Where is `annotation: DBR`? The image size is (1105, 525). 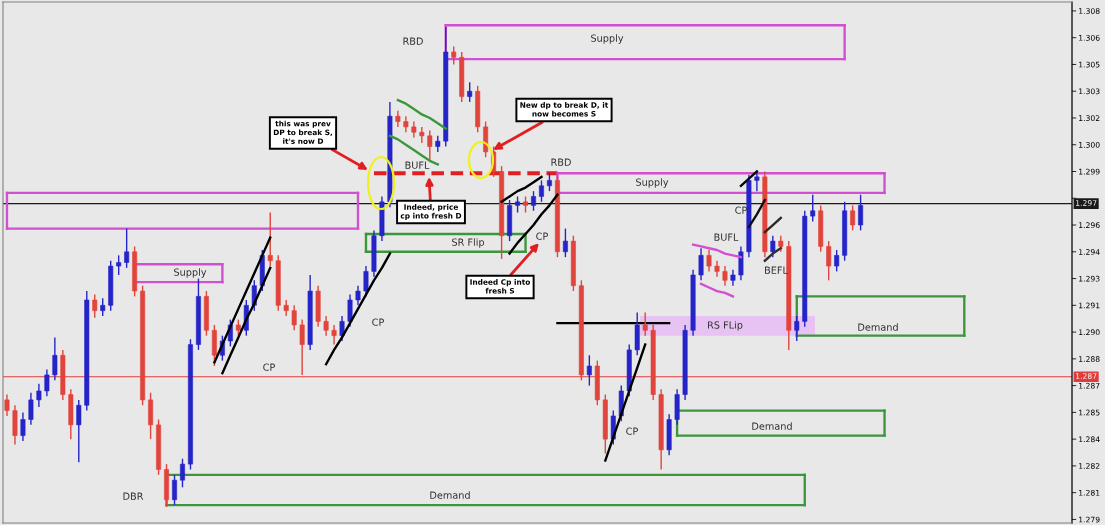
annotation: DBR is located at coordinates (133, 496).